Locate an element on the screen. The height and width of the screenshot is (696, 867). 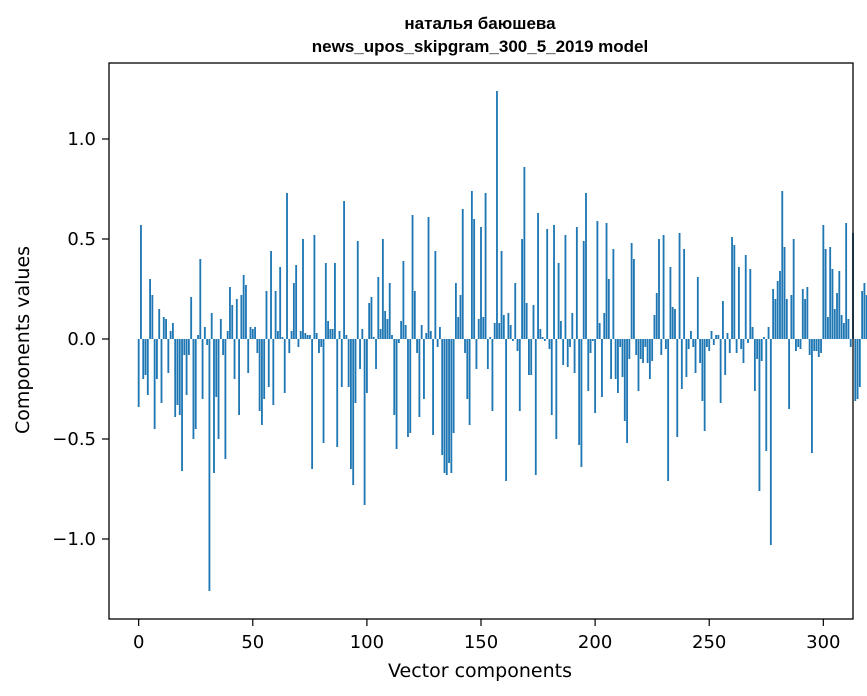
y-tick-label: 1.0 is located at coordinates (81, 139).